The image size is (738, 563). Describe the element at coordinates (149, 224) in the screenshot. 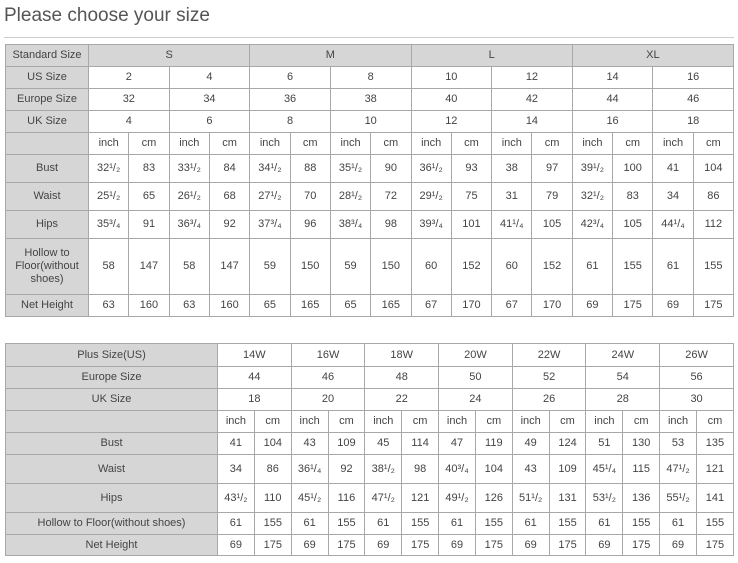

I see `measure-cell: 91` at that location.